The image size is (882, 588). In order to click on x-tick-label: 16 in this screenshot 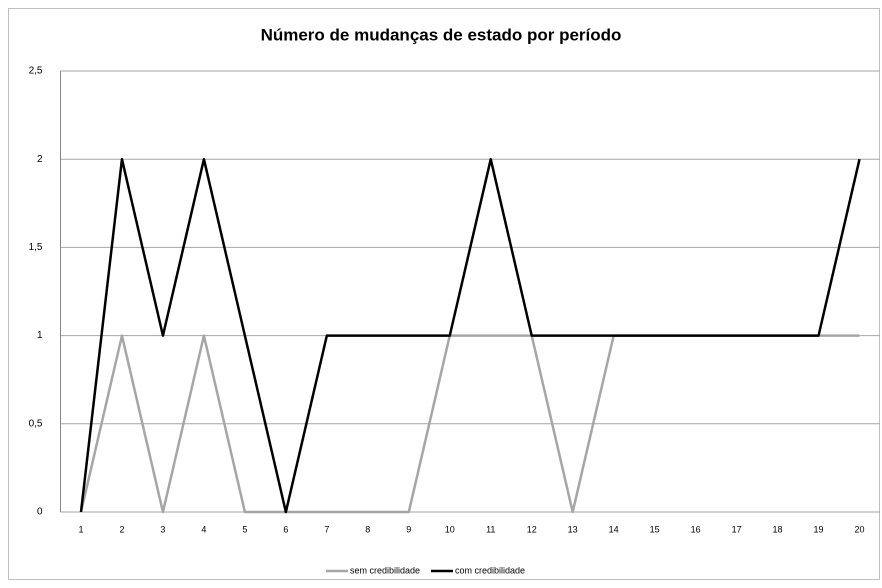, I will do `click(696, 529)`.